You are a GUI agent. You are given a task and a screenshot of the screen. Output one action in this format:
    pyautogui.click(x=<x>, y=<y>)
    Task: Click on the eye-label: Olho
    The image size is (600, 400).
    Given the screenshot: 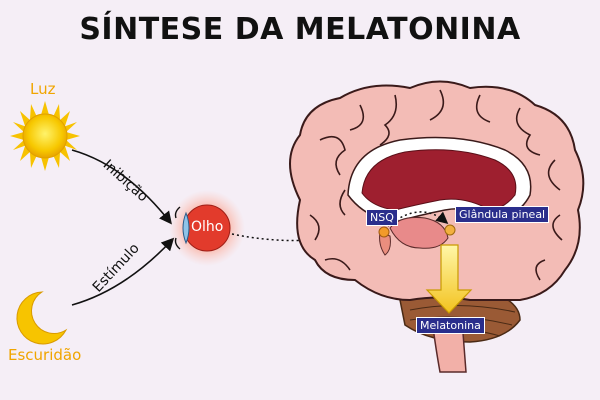 What is the action you would take?
    pyautogui.click(x=207, y=227)
    